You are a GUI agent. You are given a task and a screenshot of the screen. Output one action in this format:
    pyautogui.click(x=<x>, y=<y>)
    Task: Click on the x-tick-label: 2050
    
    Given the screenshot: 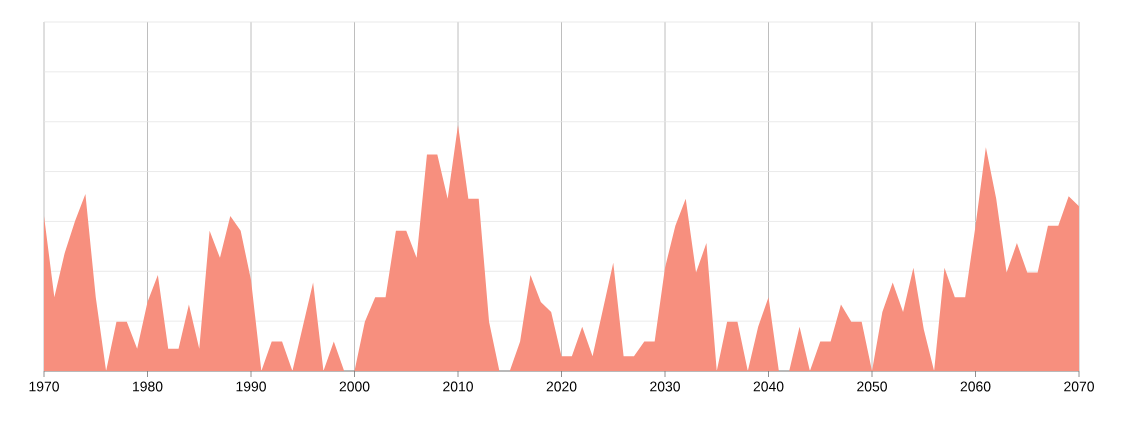 What is the action you would take?
    pyautogui.click(x=872, y=386)
    